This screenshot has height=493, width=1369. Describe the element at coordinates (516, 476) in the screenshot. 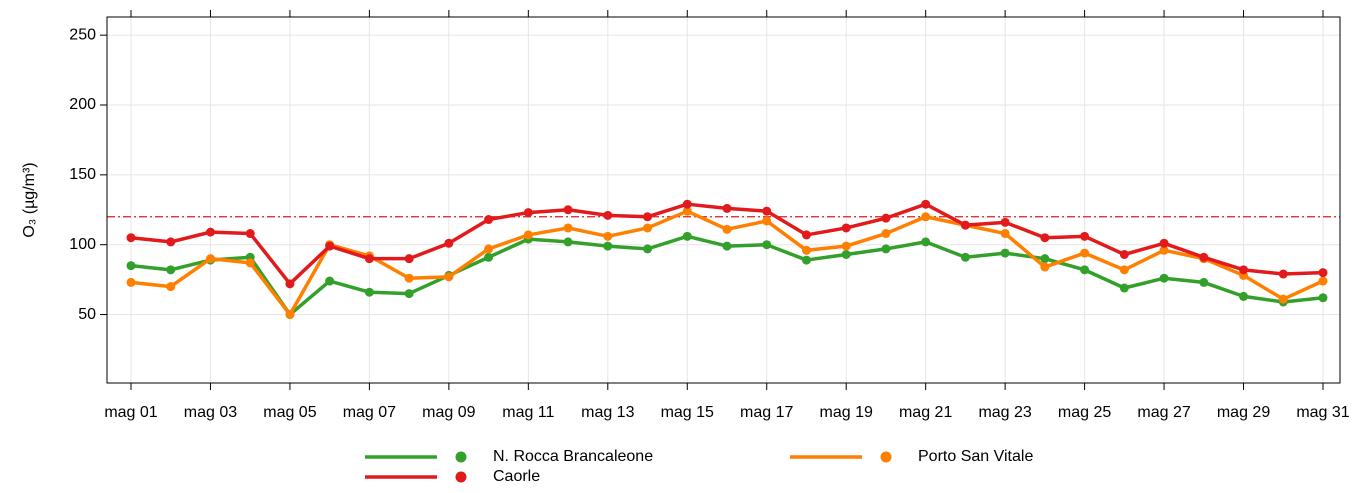

I see `legend-label: Caorle` at that location.